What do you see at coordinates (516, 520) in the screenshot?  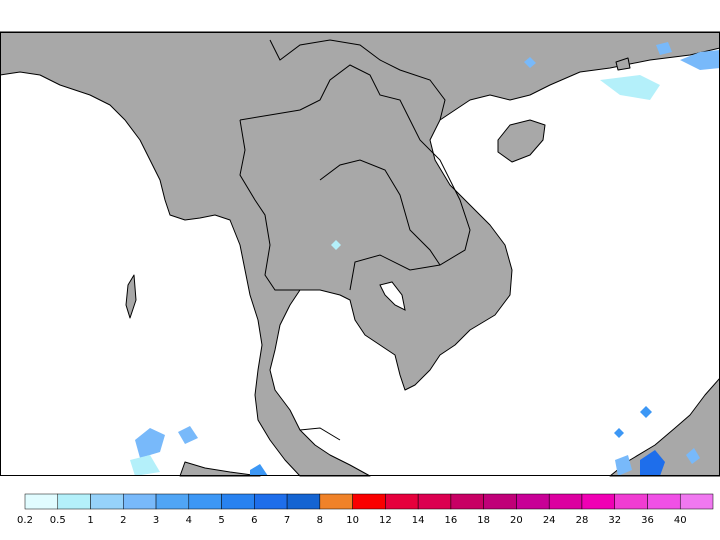 I see `colorbar-label: 20` at bounding box center [516, 520].